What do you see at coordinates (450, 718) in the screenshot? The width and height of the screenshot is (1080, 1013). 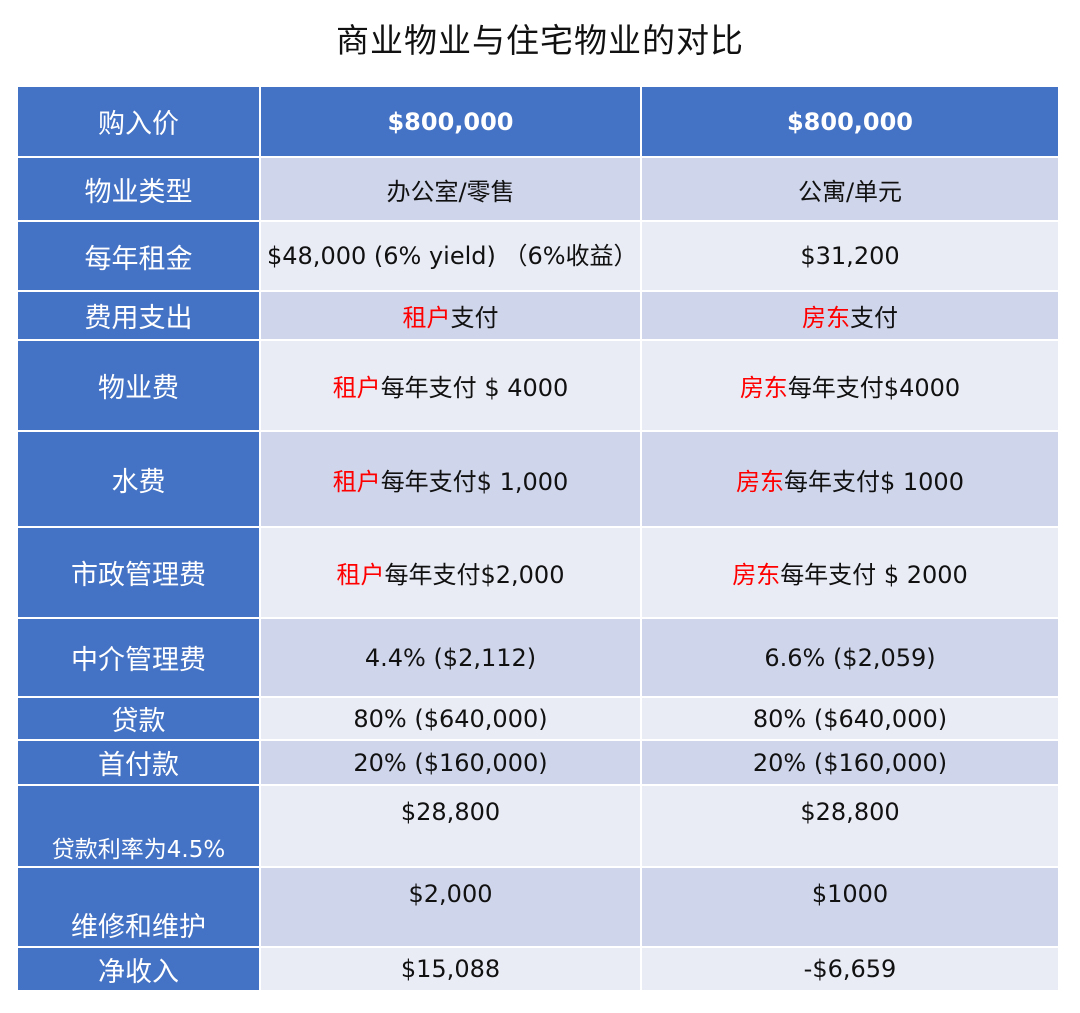 I see `commercial-cell: 80% ($640,000)` at bounding box center [450, 718].